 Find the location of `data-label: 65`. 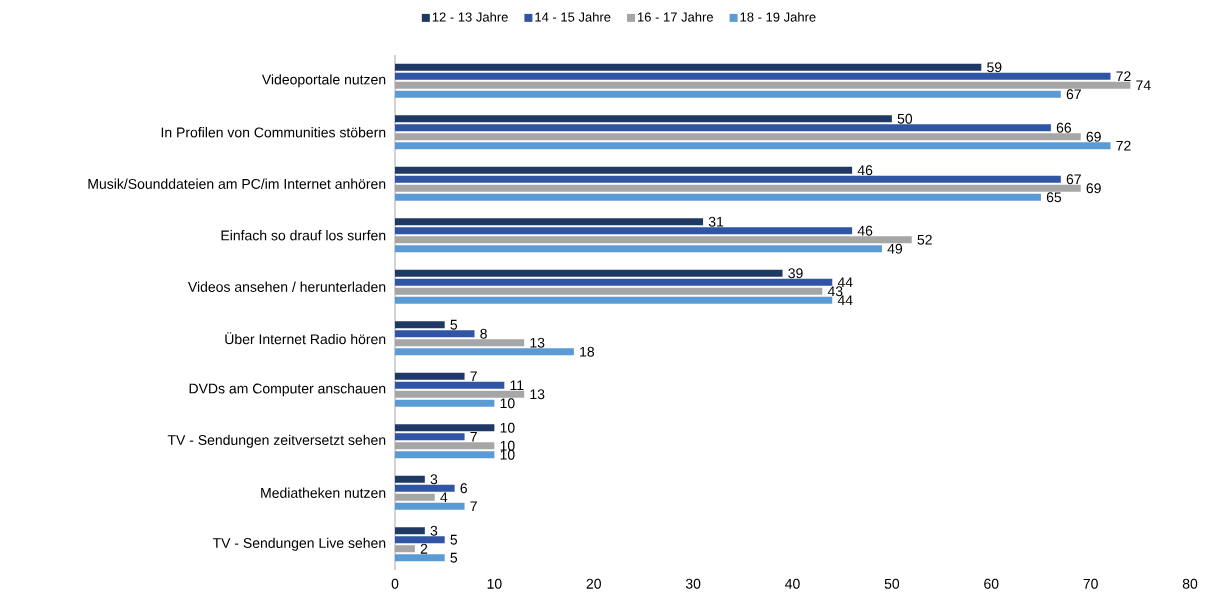

data-label: 65 is located at coordinates (1054, 197).